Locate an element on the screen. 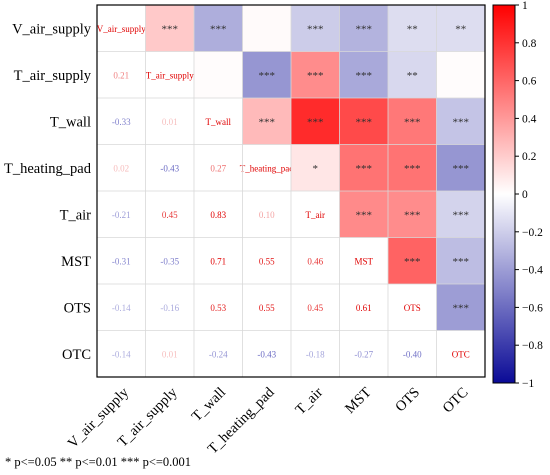 The image size is (550, 475). correlation-value-label: -0.14 is located at coordinates (121, 354).